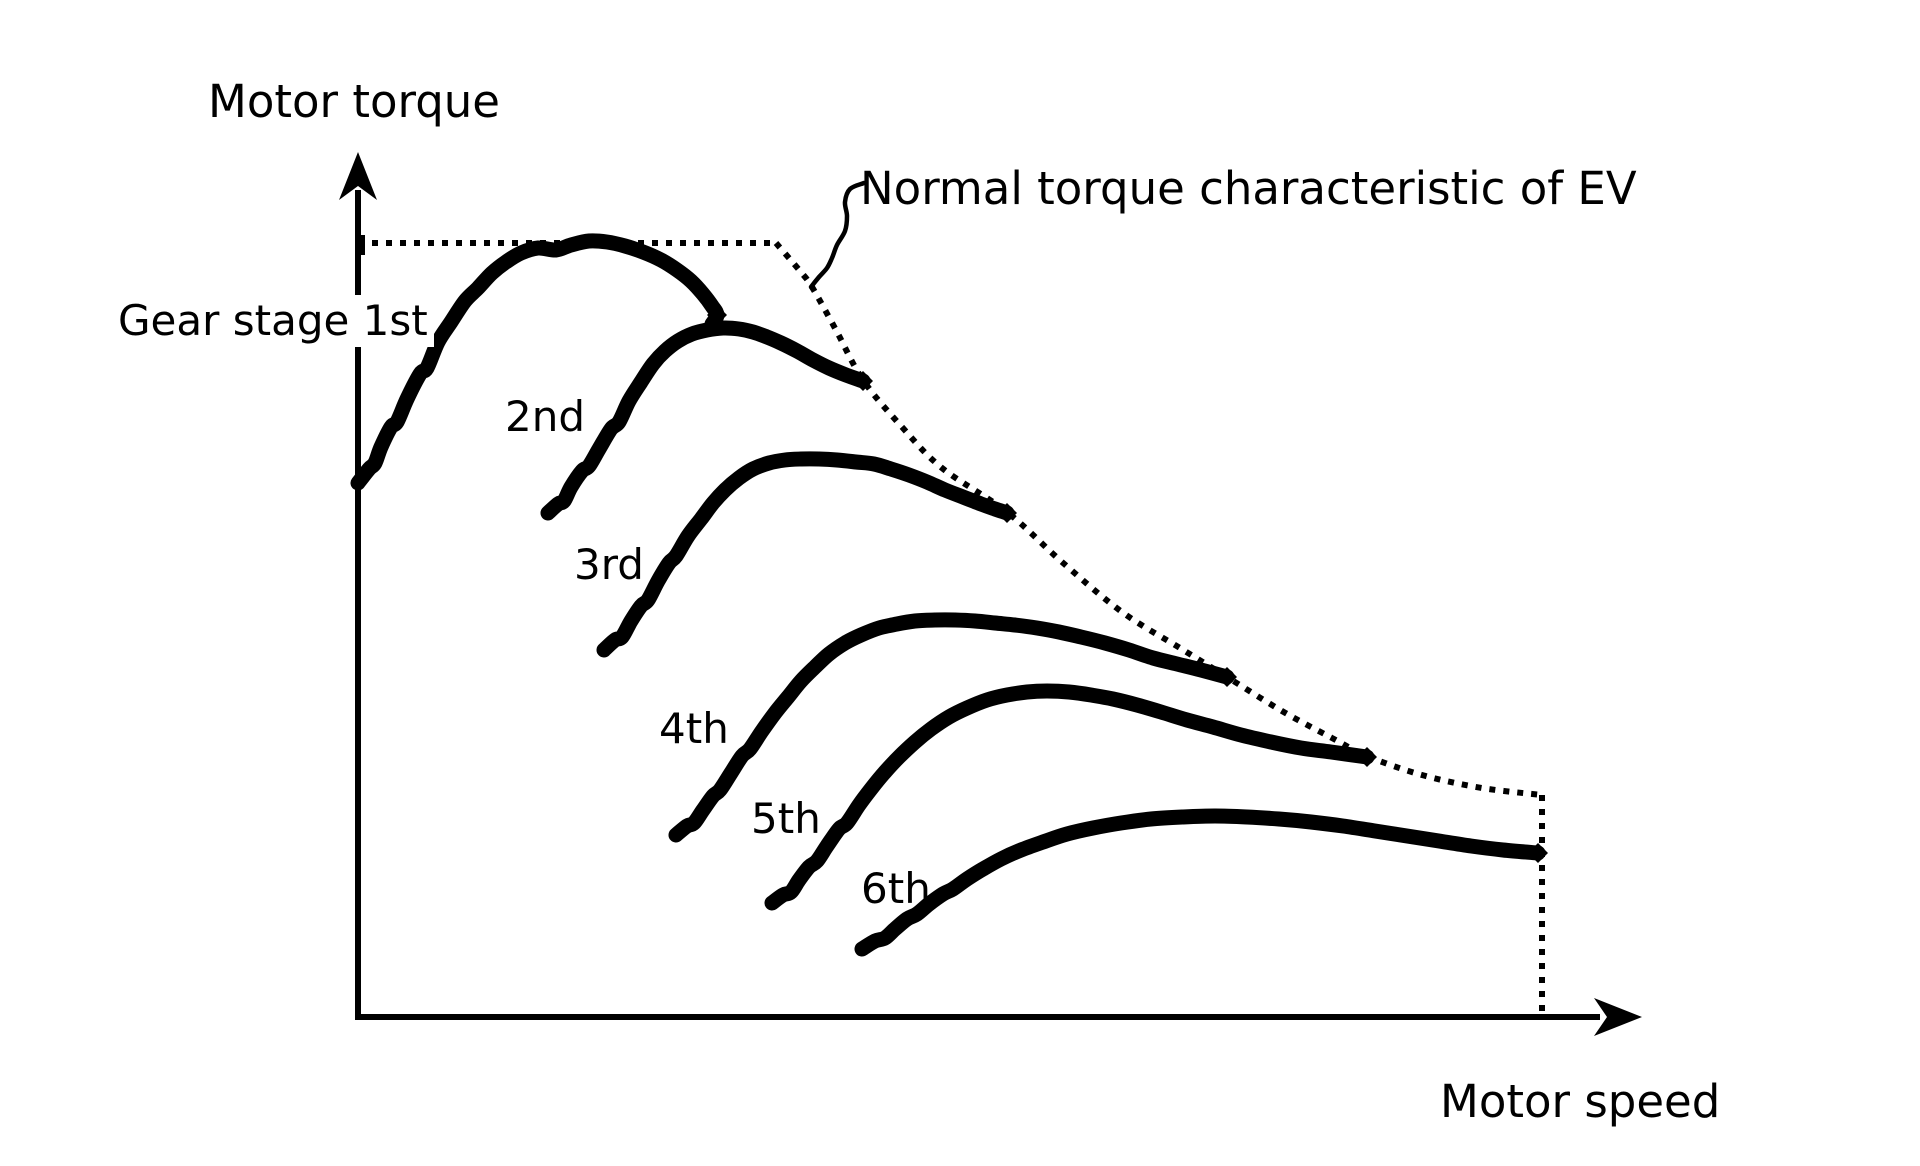 This screenshot has width=1920, height=1166. What do you see at coordinates (805, 554) in the screenshot?
I see `gear-curve-3rd` at bounding box center [805, 554].